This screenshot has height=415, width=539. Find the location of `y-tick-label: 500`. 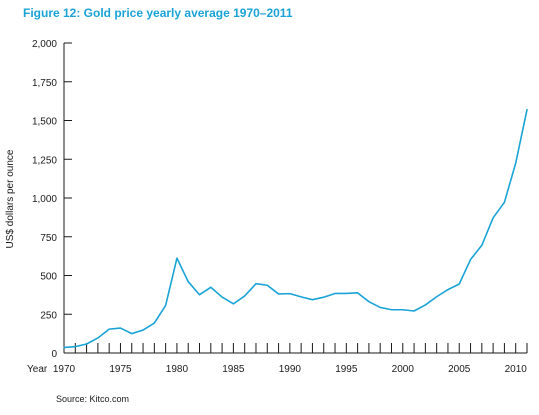

y-tick-label: 500 is located at coordinates (48, 277).